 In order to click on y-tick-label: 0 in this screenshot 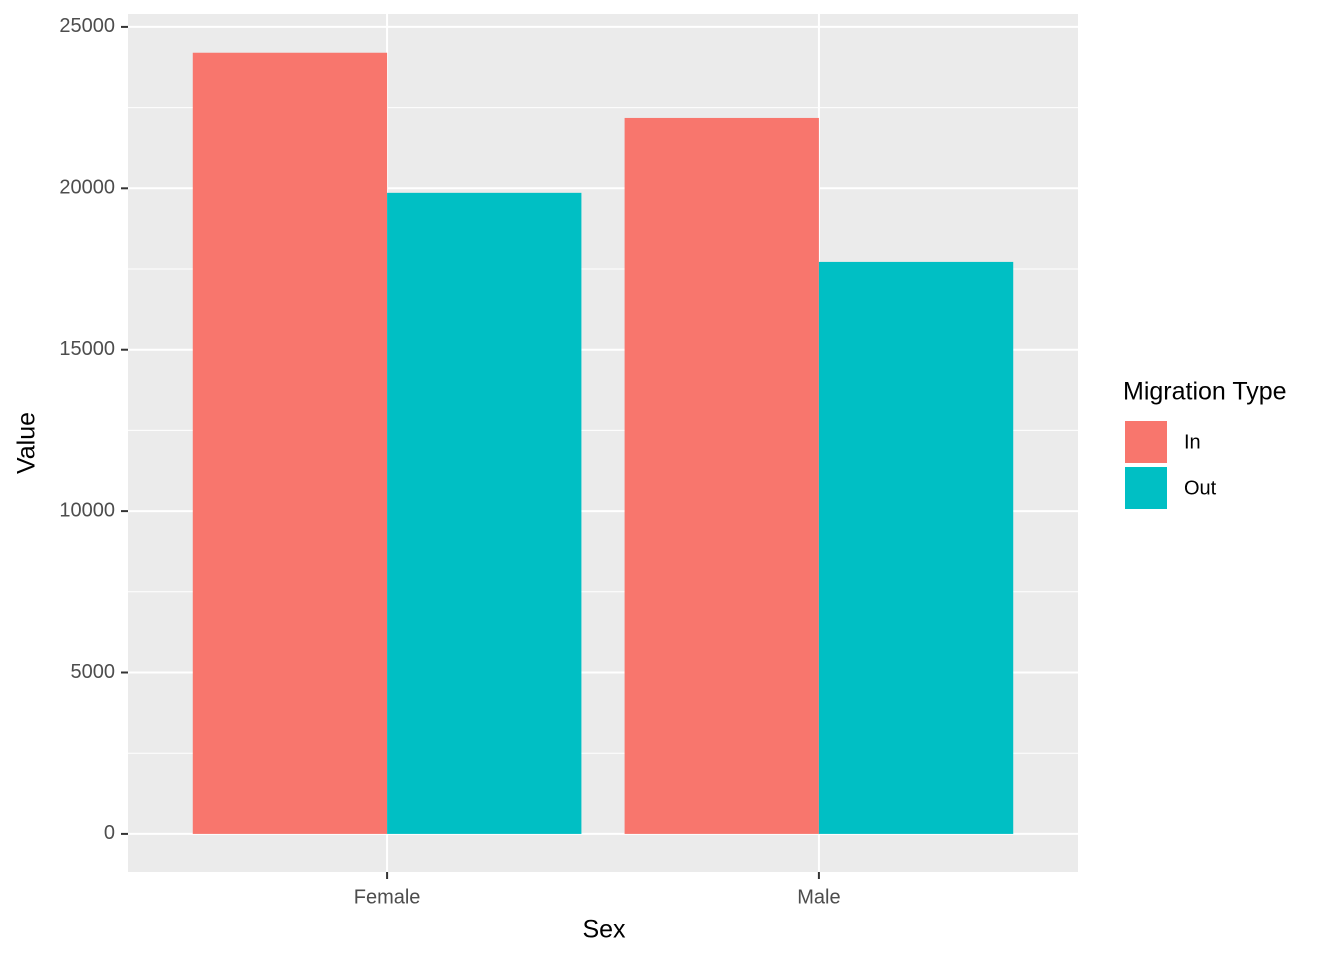, I will do `click(109, 833)`.